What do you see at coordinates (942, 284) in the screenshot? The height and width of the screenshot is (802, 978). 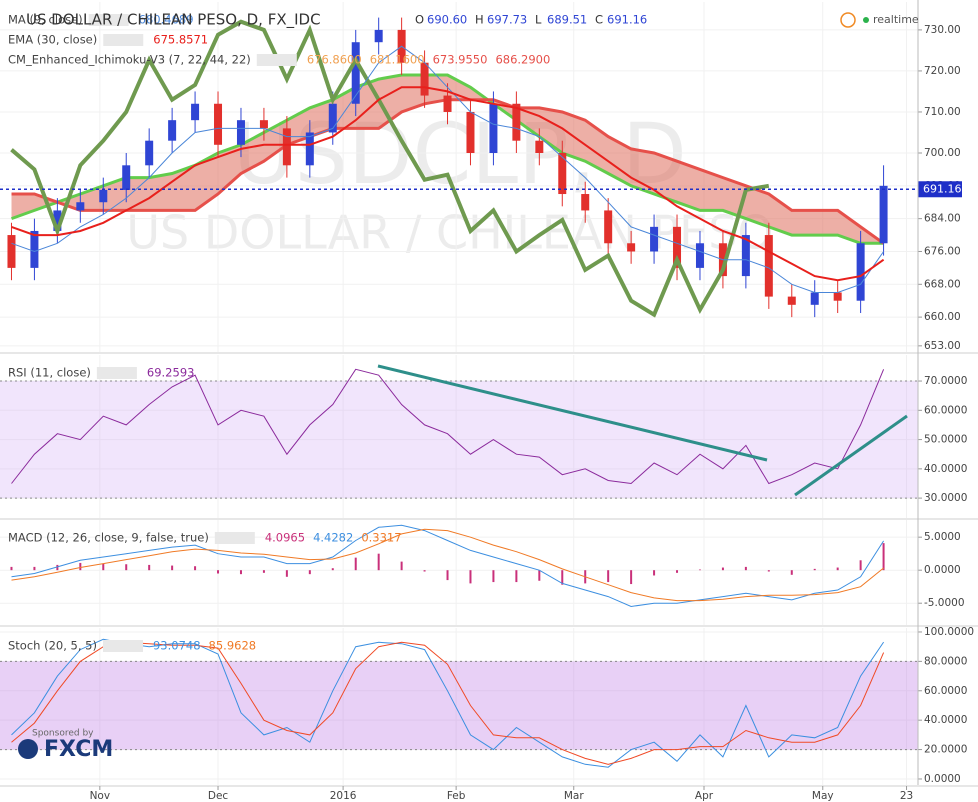 I see `y-tick-label: 668.00` at bounding box center [942, 284].